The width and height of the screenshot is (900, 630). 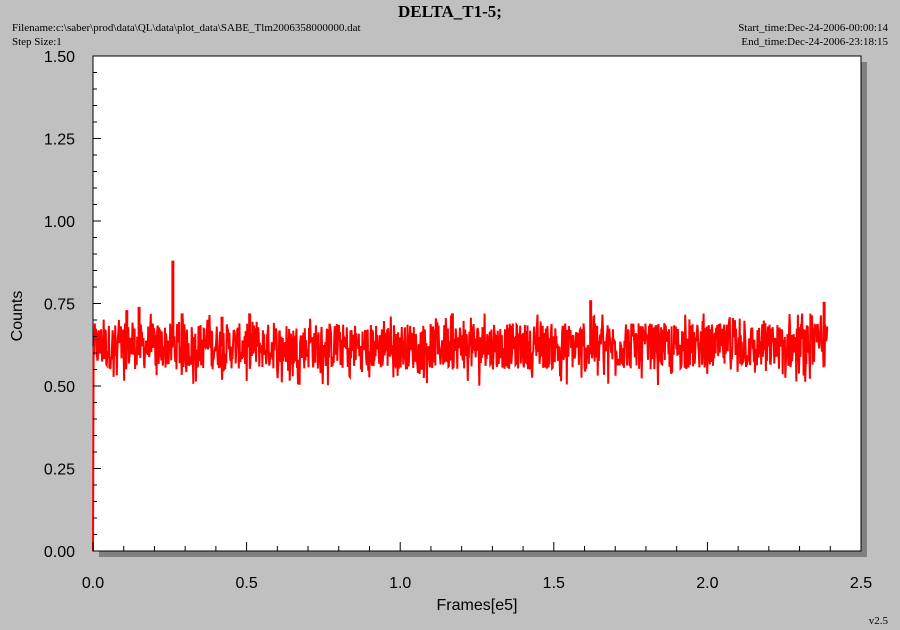 What do you see at coordinates (59, 552) in the screenshot?
I see `y-tick-label: 0.00` at bounding box center [59, 552].